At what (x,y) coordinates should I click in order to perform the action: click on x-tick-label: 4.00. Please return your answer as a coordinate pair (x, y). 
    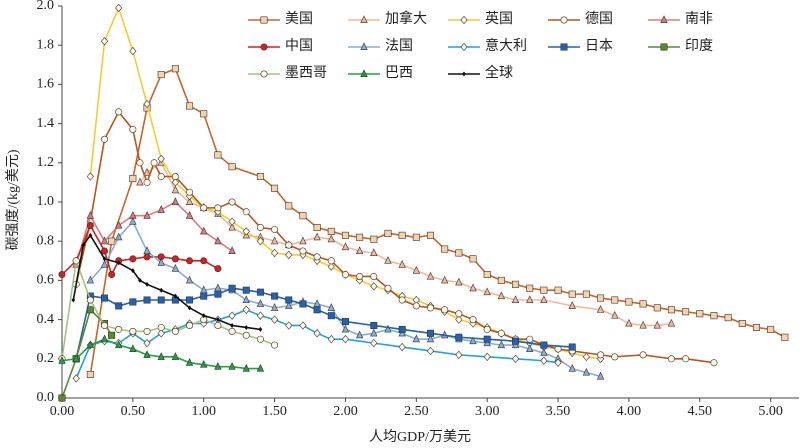
    Looking at the image, I should click on (629, 411).